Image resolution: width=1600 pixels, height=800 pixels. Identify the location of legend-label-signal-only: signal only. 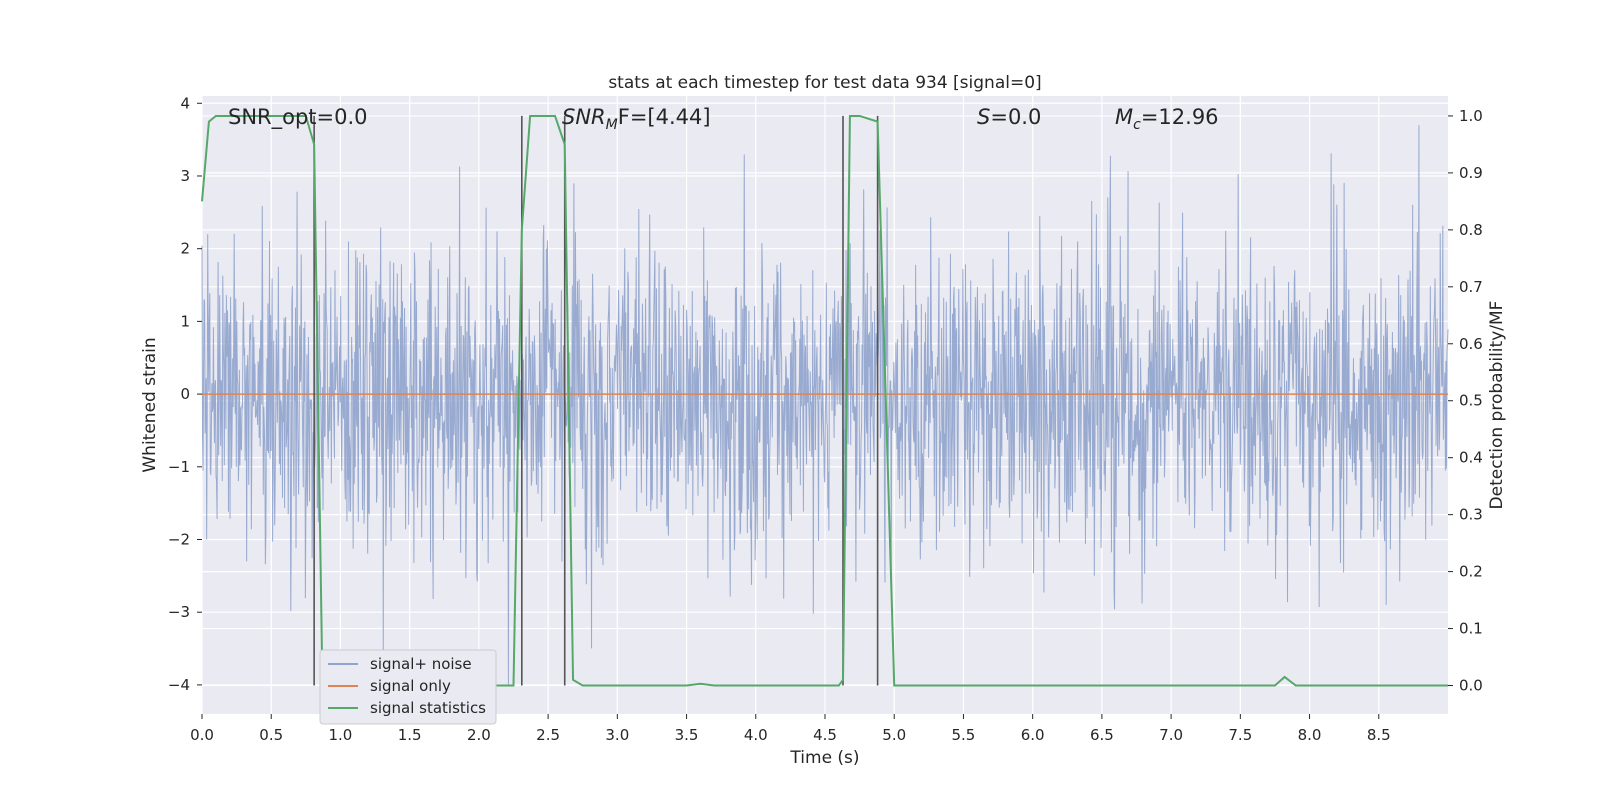
(410, 686).